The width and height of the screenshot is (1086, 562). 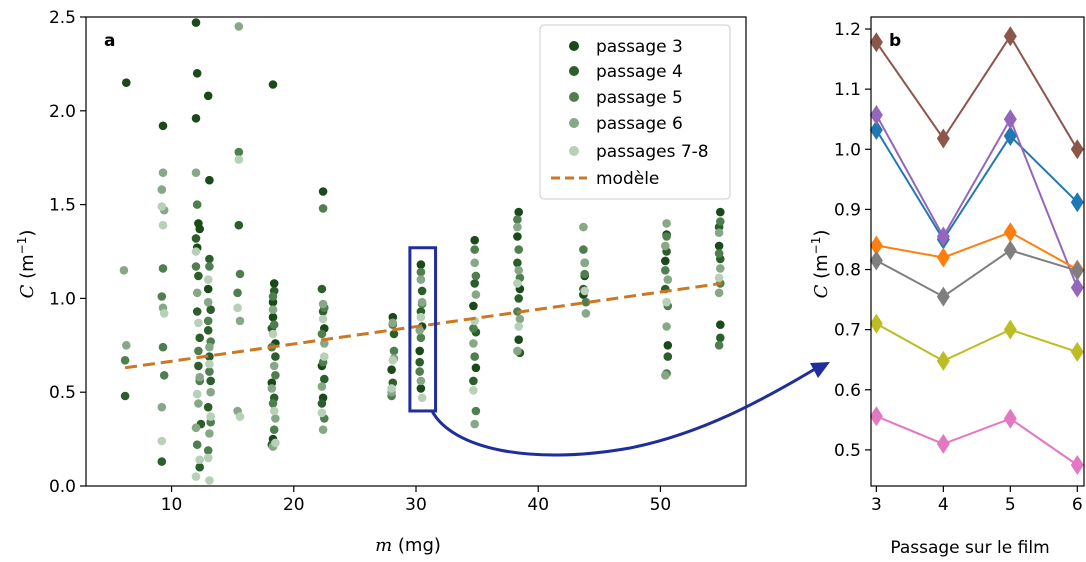 I want to click on connector-arrowhead, so click(x=820, y=370).